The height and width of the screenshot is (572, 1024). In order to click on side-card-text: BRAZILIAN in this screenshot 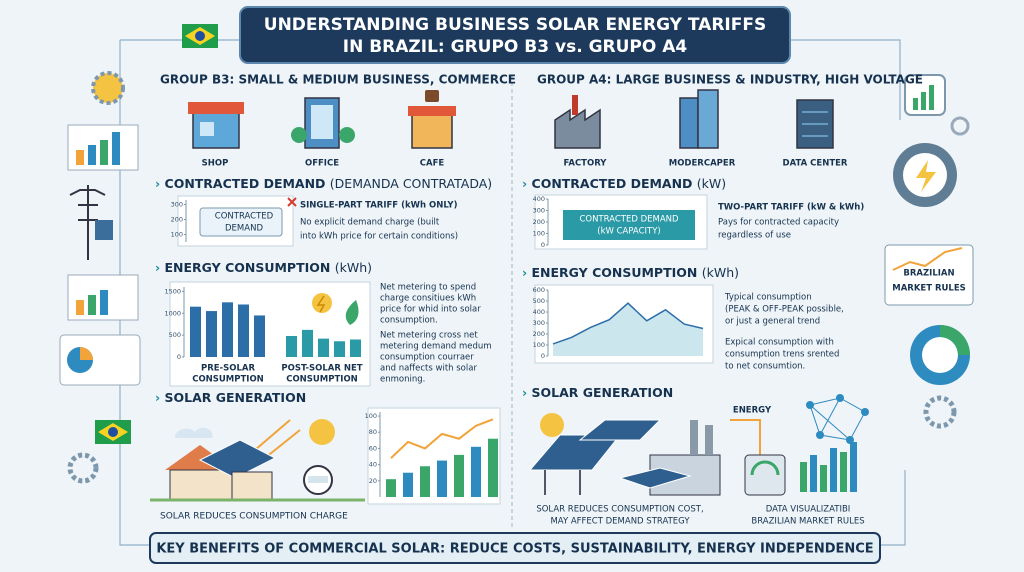, I will do `click(928, 274)`.